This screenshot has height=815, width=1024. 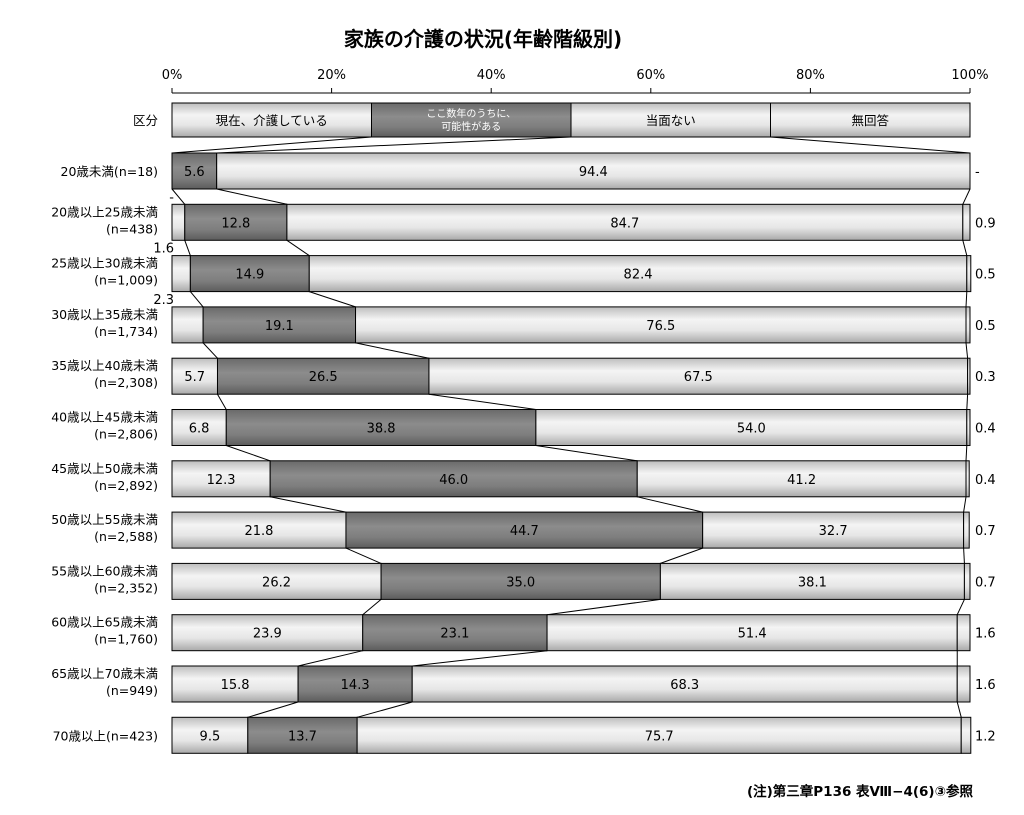 I want to click on category-label: 50歳以上55歳未満, so click(x=104, y=519).